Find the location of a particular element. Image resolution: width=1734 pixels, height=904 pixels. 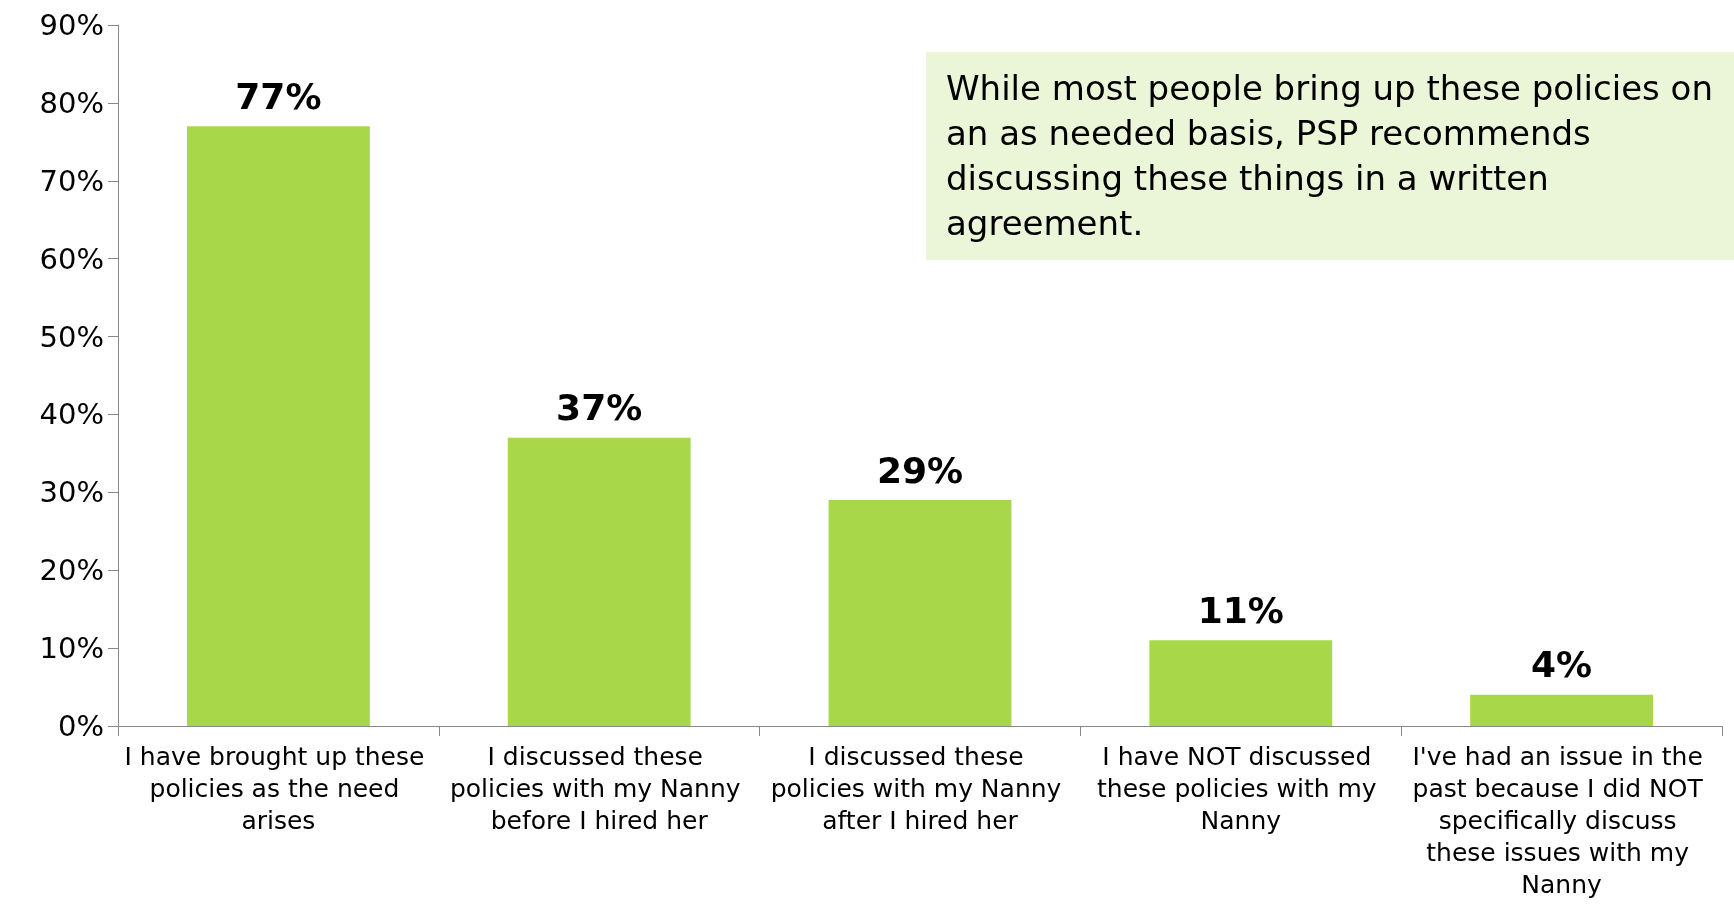

y-tick-label: 60% is located at coordinates (71, 258).